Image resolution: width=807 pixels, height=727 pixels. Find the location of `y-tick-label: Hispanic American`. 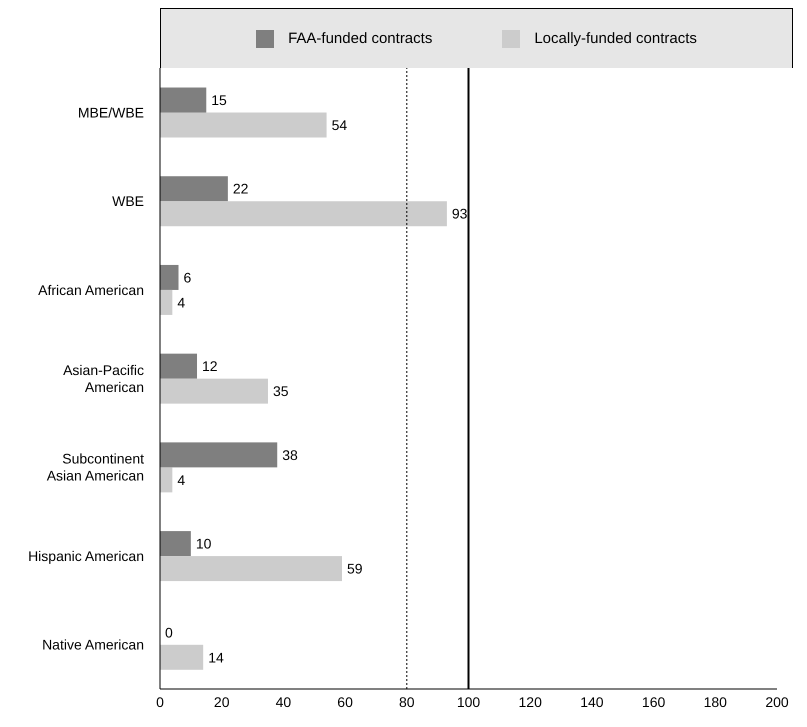

y-tick-label: Hispanic American is located at coordinates (86, 556).